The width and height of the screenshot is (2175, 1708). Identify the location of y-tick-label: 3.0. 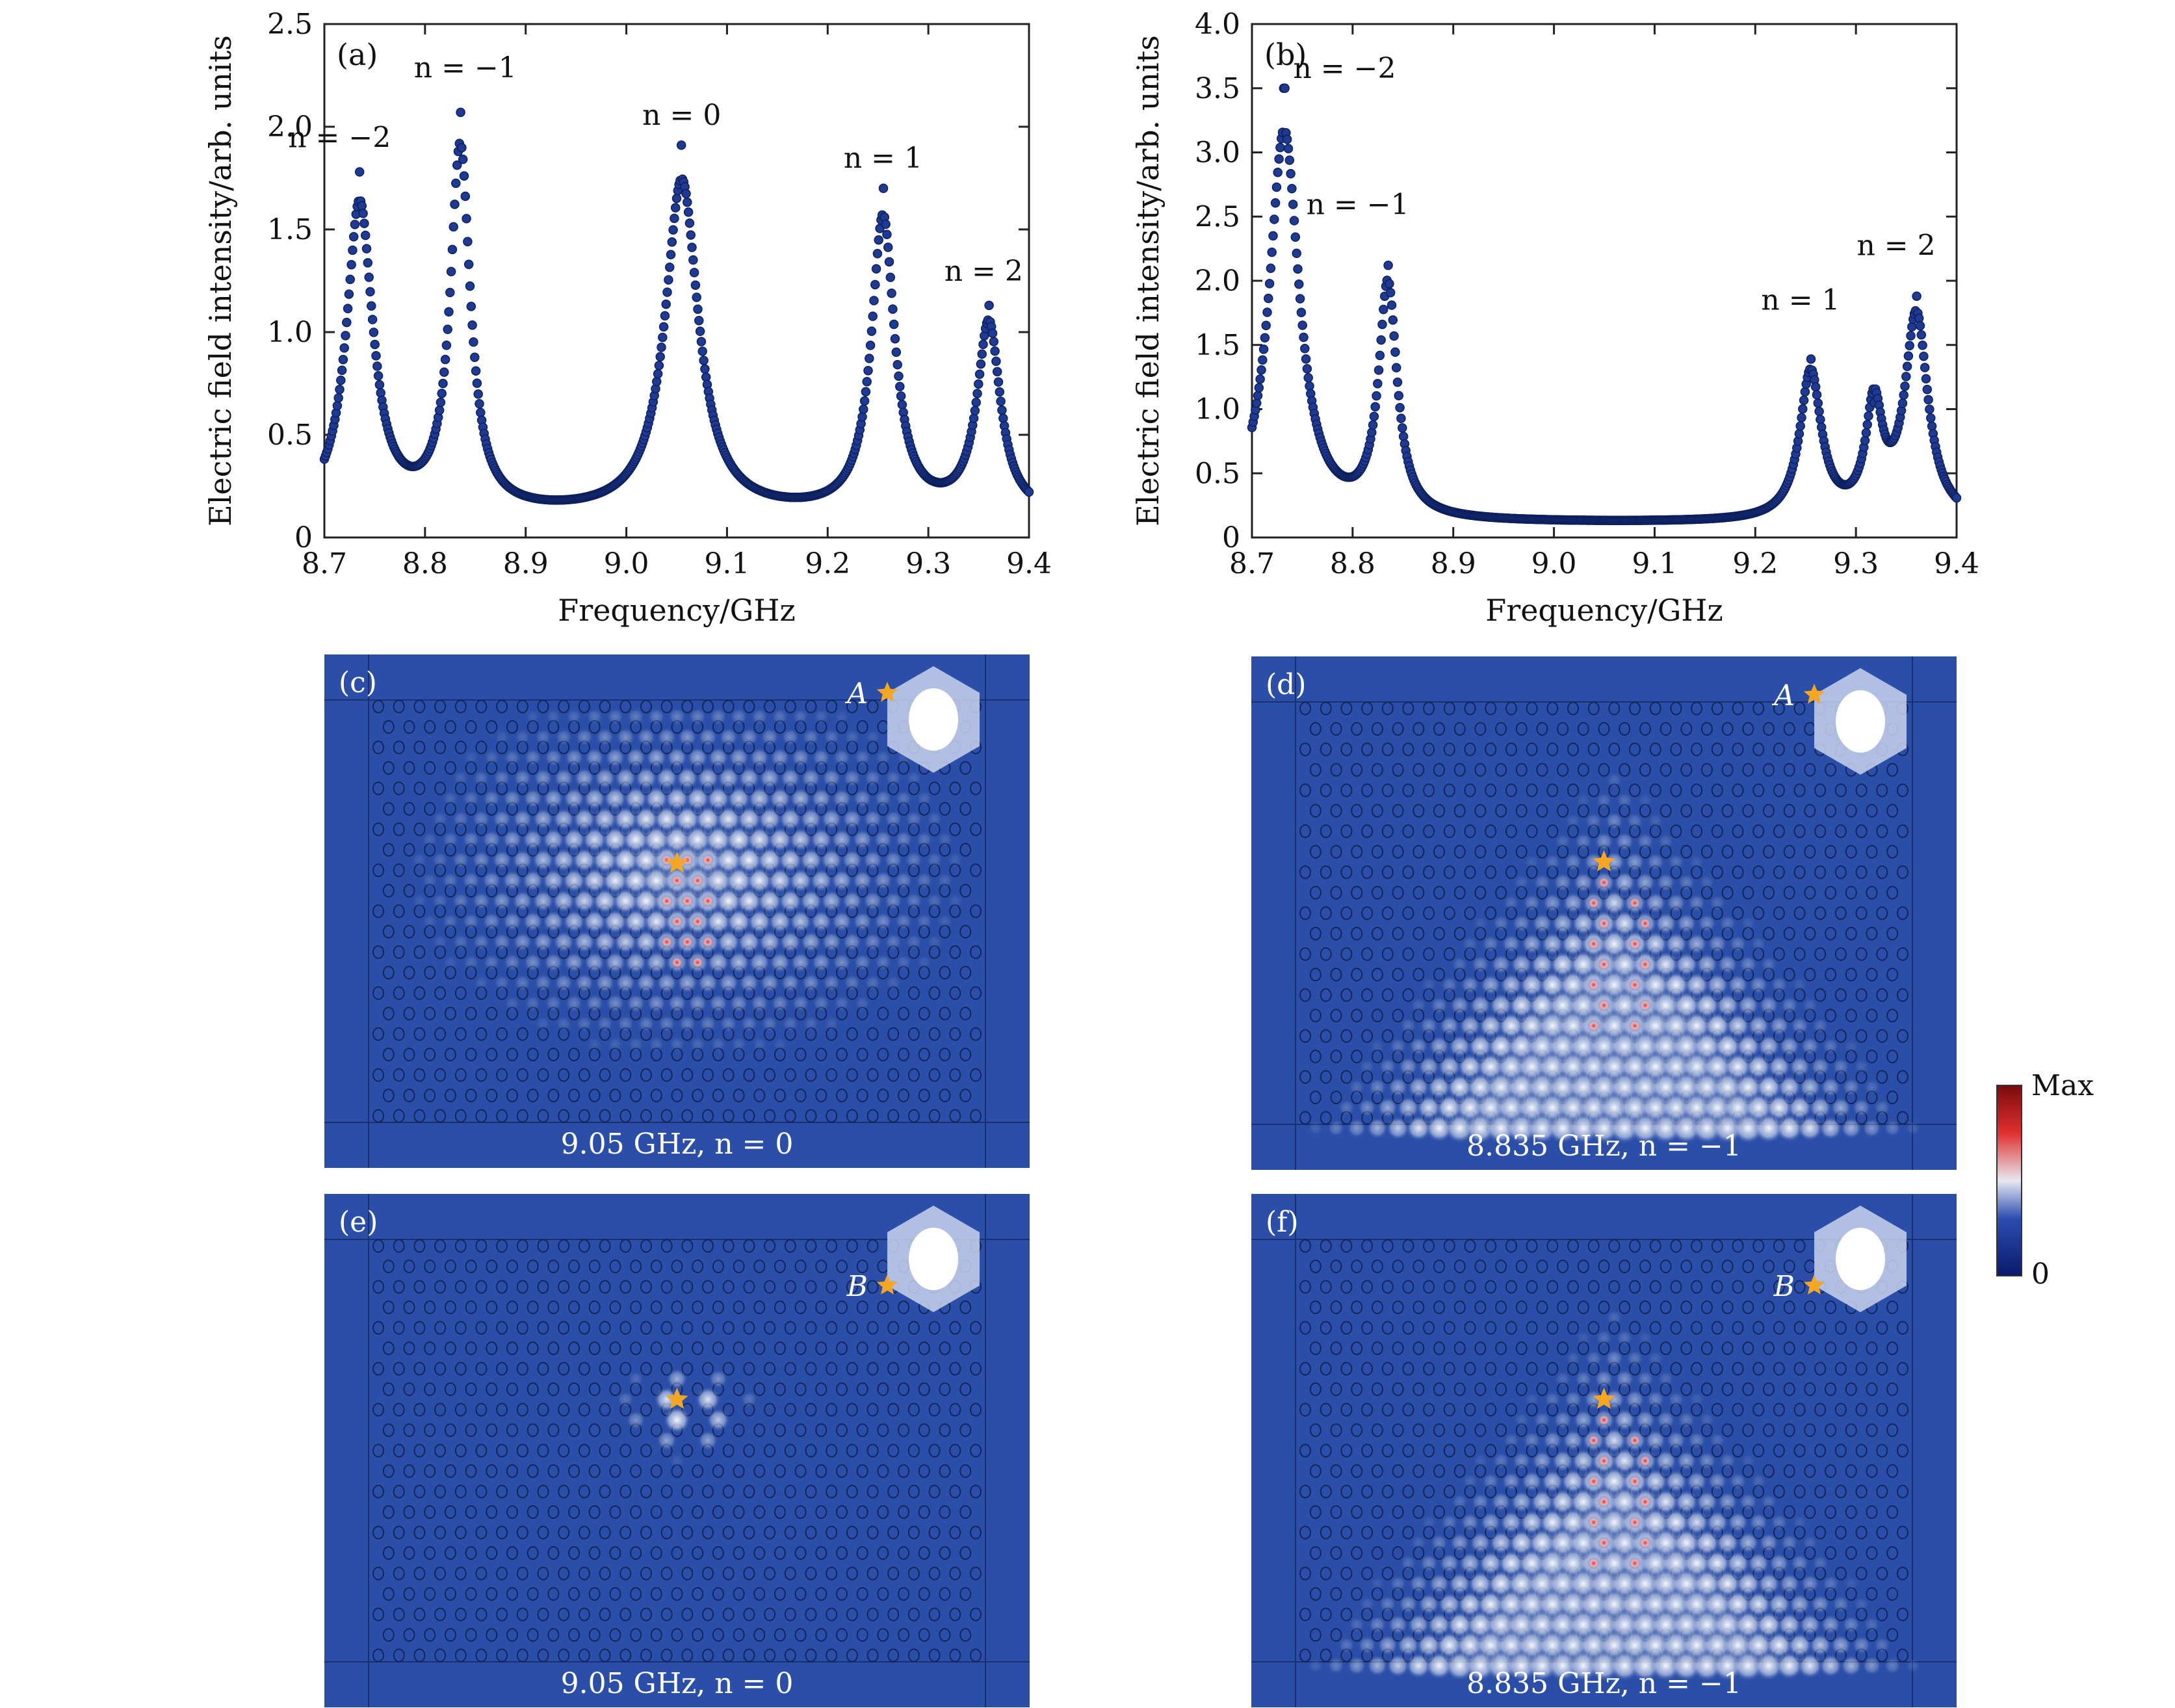
(1217, 153).